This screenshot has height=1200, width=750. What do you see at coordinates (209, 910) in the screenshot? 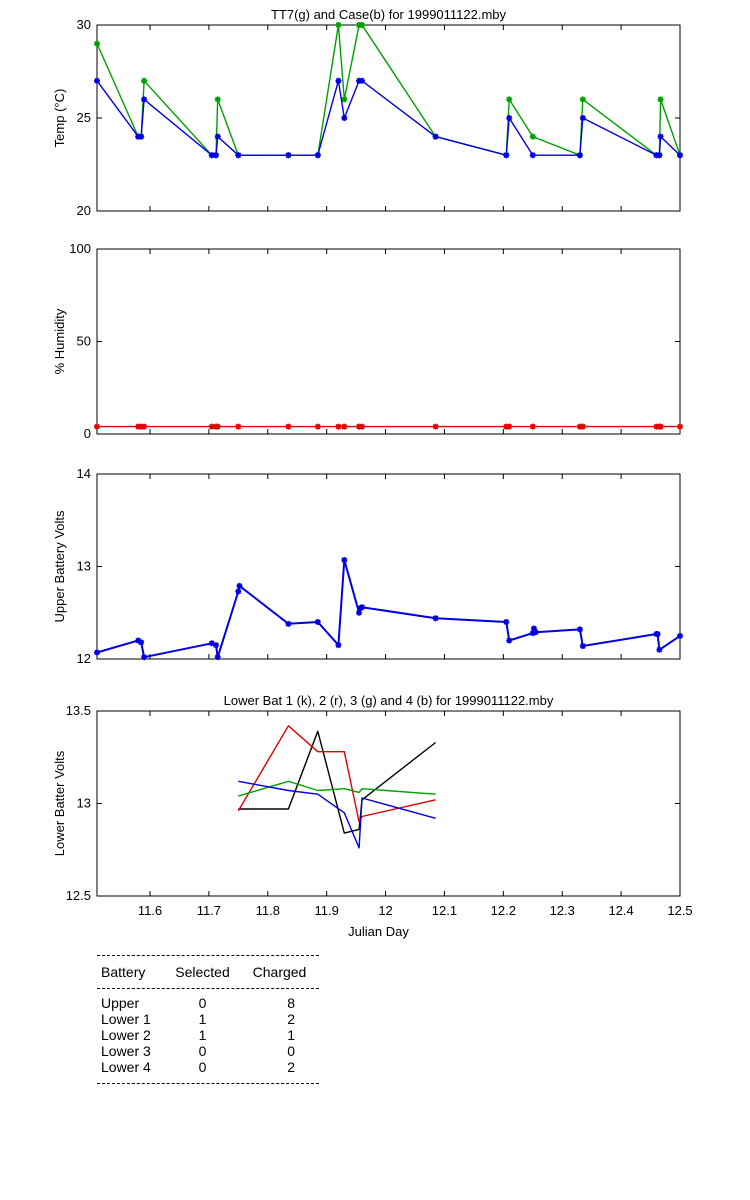
I see `x-tick-label: 11.7` at bounding box center [209, 910].